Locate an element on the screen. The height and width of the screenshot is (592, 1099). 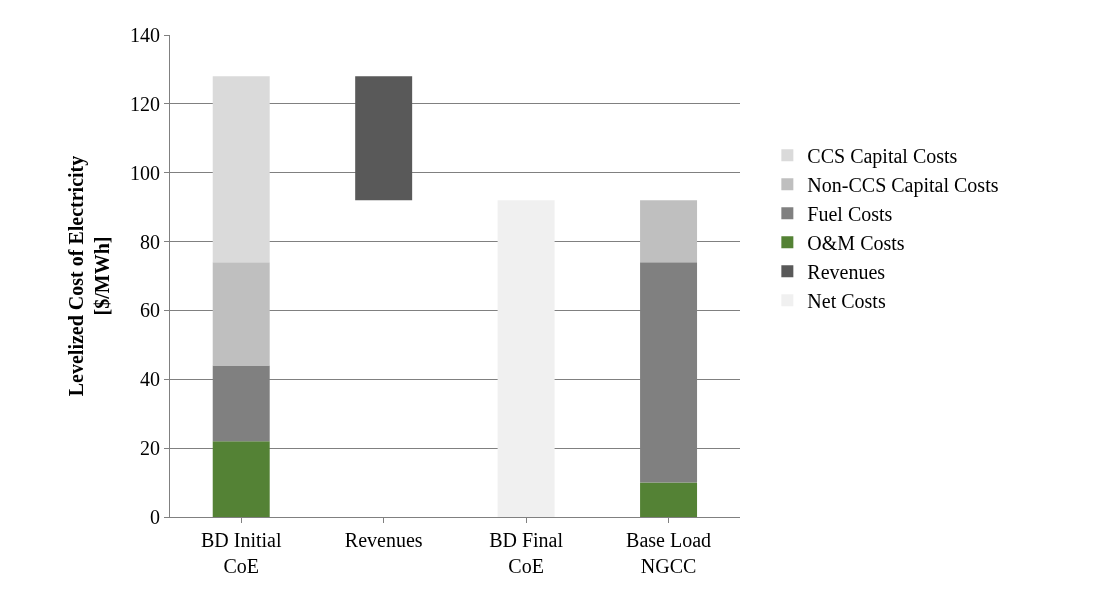
y-tick-label: 140 is located at coordinates (145, 35).